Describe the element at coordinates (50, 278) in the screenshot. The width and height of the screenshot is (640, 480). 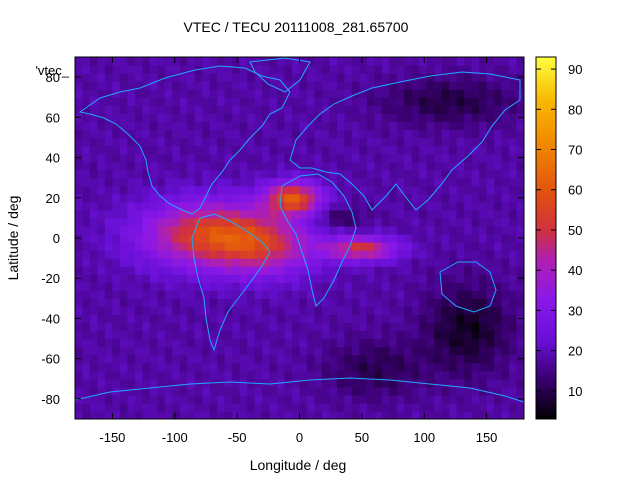
I see `y-tick-label: -20` at that location.